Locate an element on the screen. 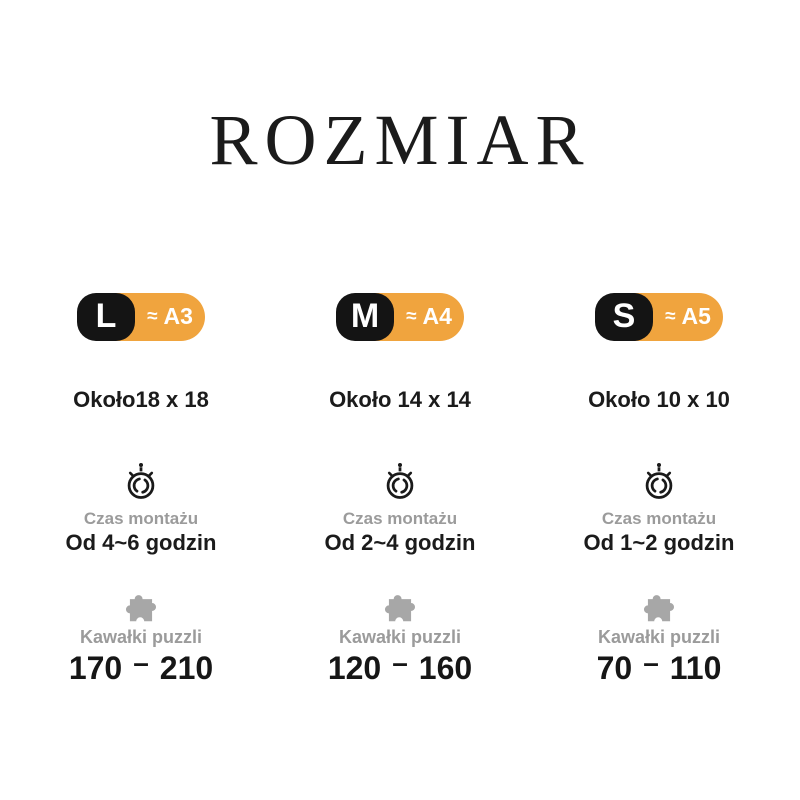 The width and height of the screenshot is (800, 800). size-badge-m: M ≈ A4 is located at coordinates (400, 316).